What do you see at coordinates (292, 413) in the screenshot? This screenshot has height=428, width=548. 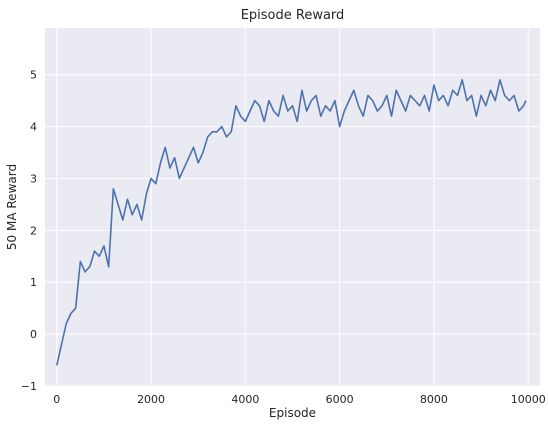 I see `x-axis-label: Episode` at bounding box center [292, 413].